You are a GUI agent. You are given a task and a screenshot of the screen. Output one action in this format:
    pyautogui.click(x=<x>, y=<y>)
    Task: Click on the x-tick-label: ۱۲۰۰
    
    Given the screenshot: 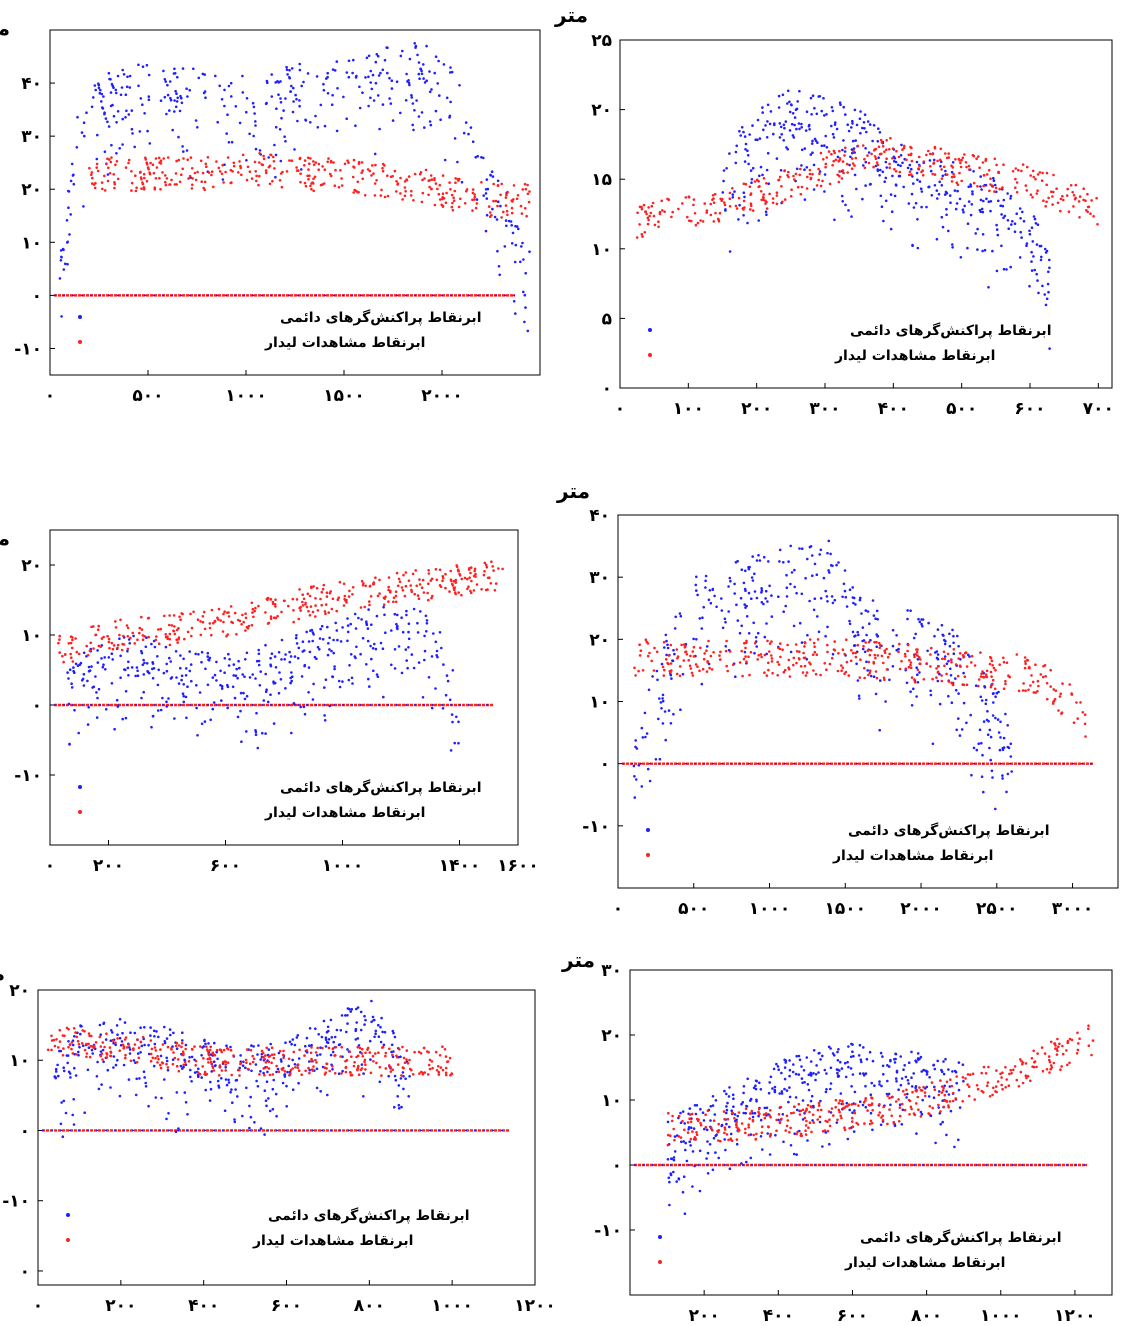 What is the action you would take?
    pyautogui.click(x=535, y=1306)
    